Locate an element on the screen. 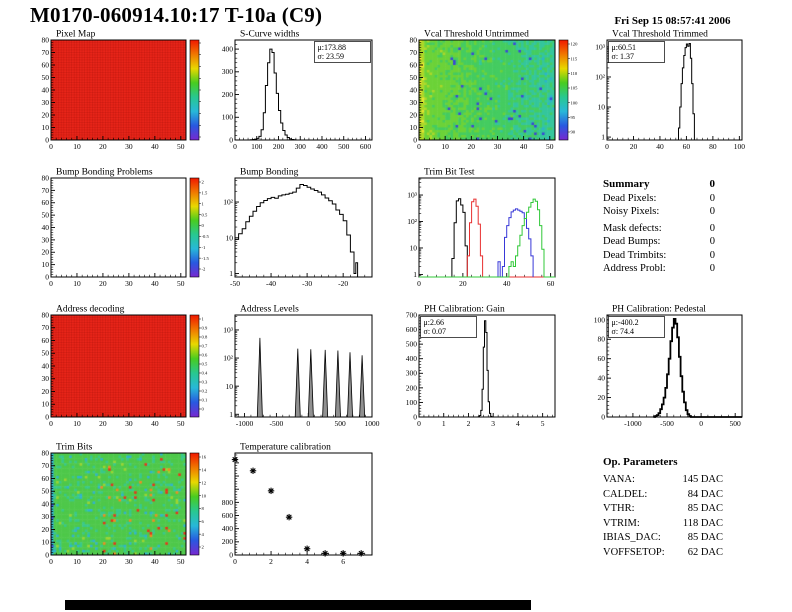  timestamp: Fri Sep 15 08:57:41 2006 is located at coordinates (672, 21).